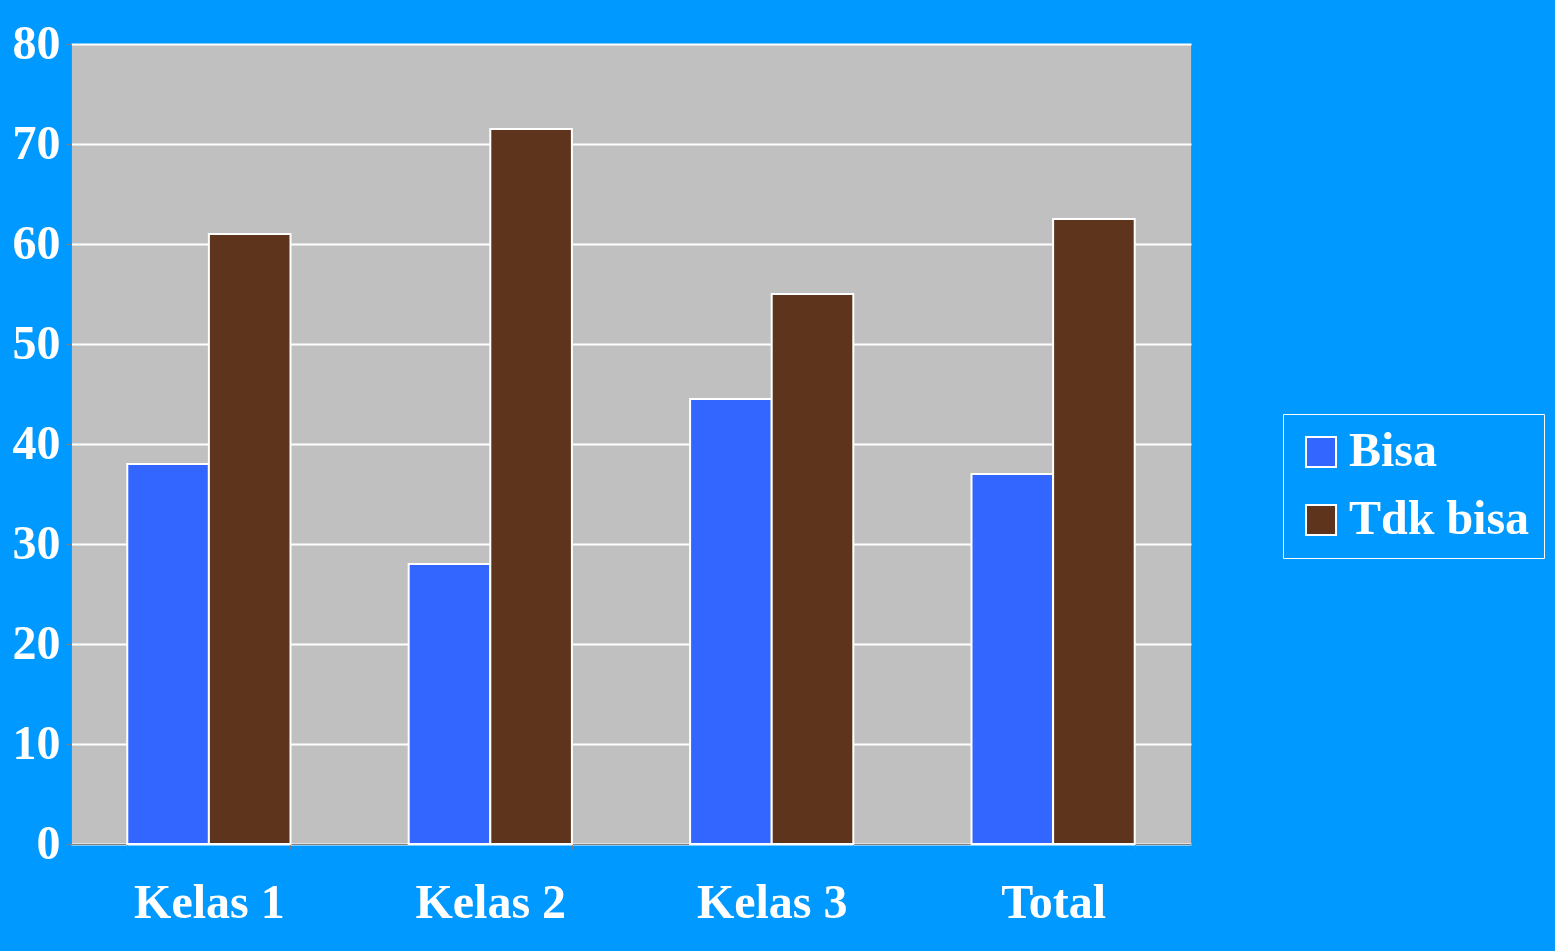 The height and width of the screenshot is (951, 1555). What do you see at coordinates (36, 142) in the screenshot?
I see `y-tick-label: 70` at bounding box center [36, 142].